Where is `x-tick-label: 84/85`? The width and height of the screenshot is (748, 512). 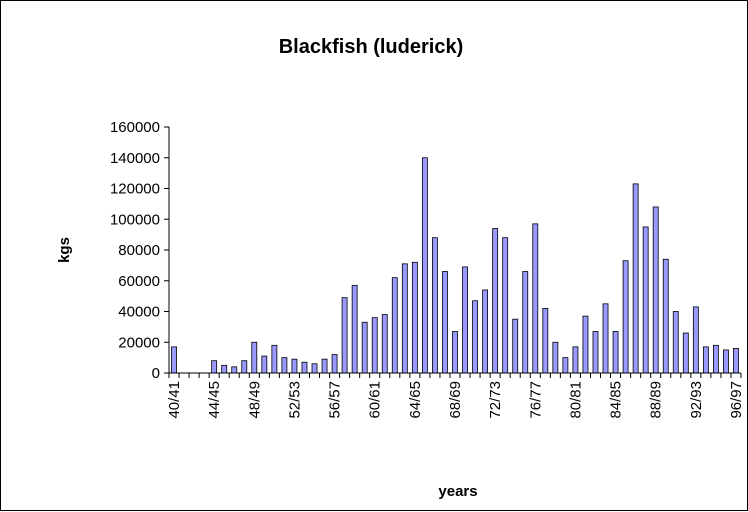 x-tick-label: 84/85 is located at coordinates (616, 400).